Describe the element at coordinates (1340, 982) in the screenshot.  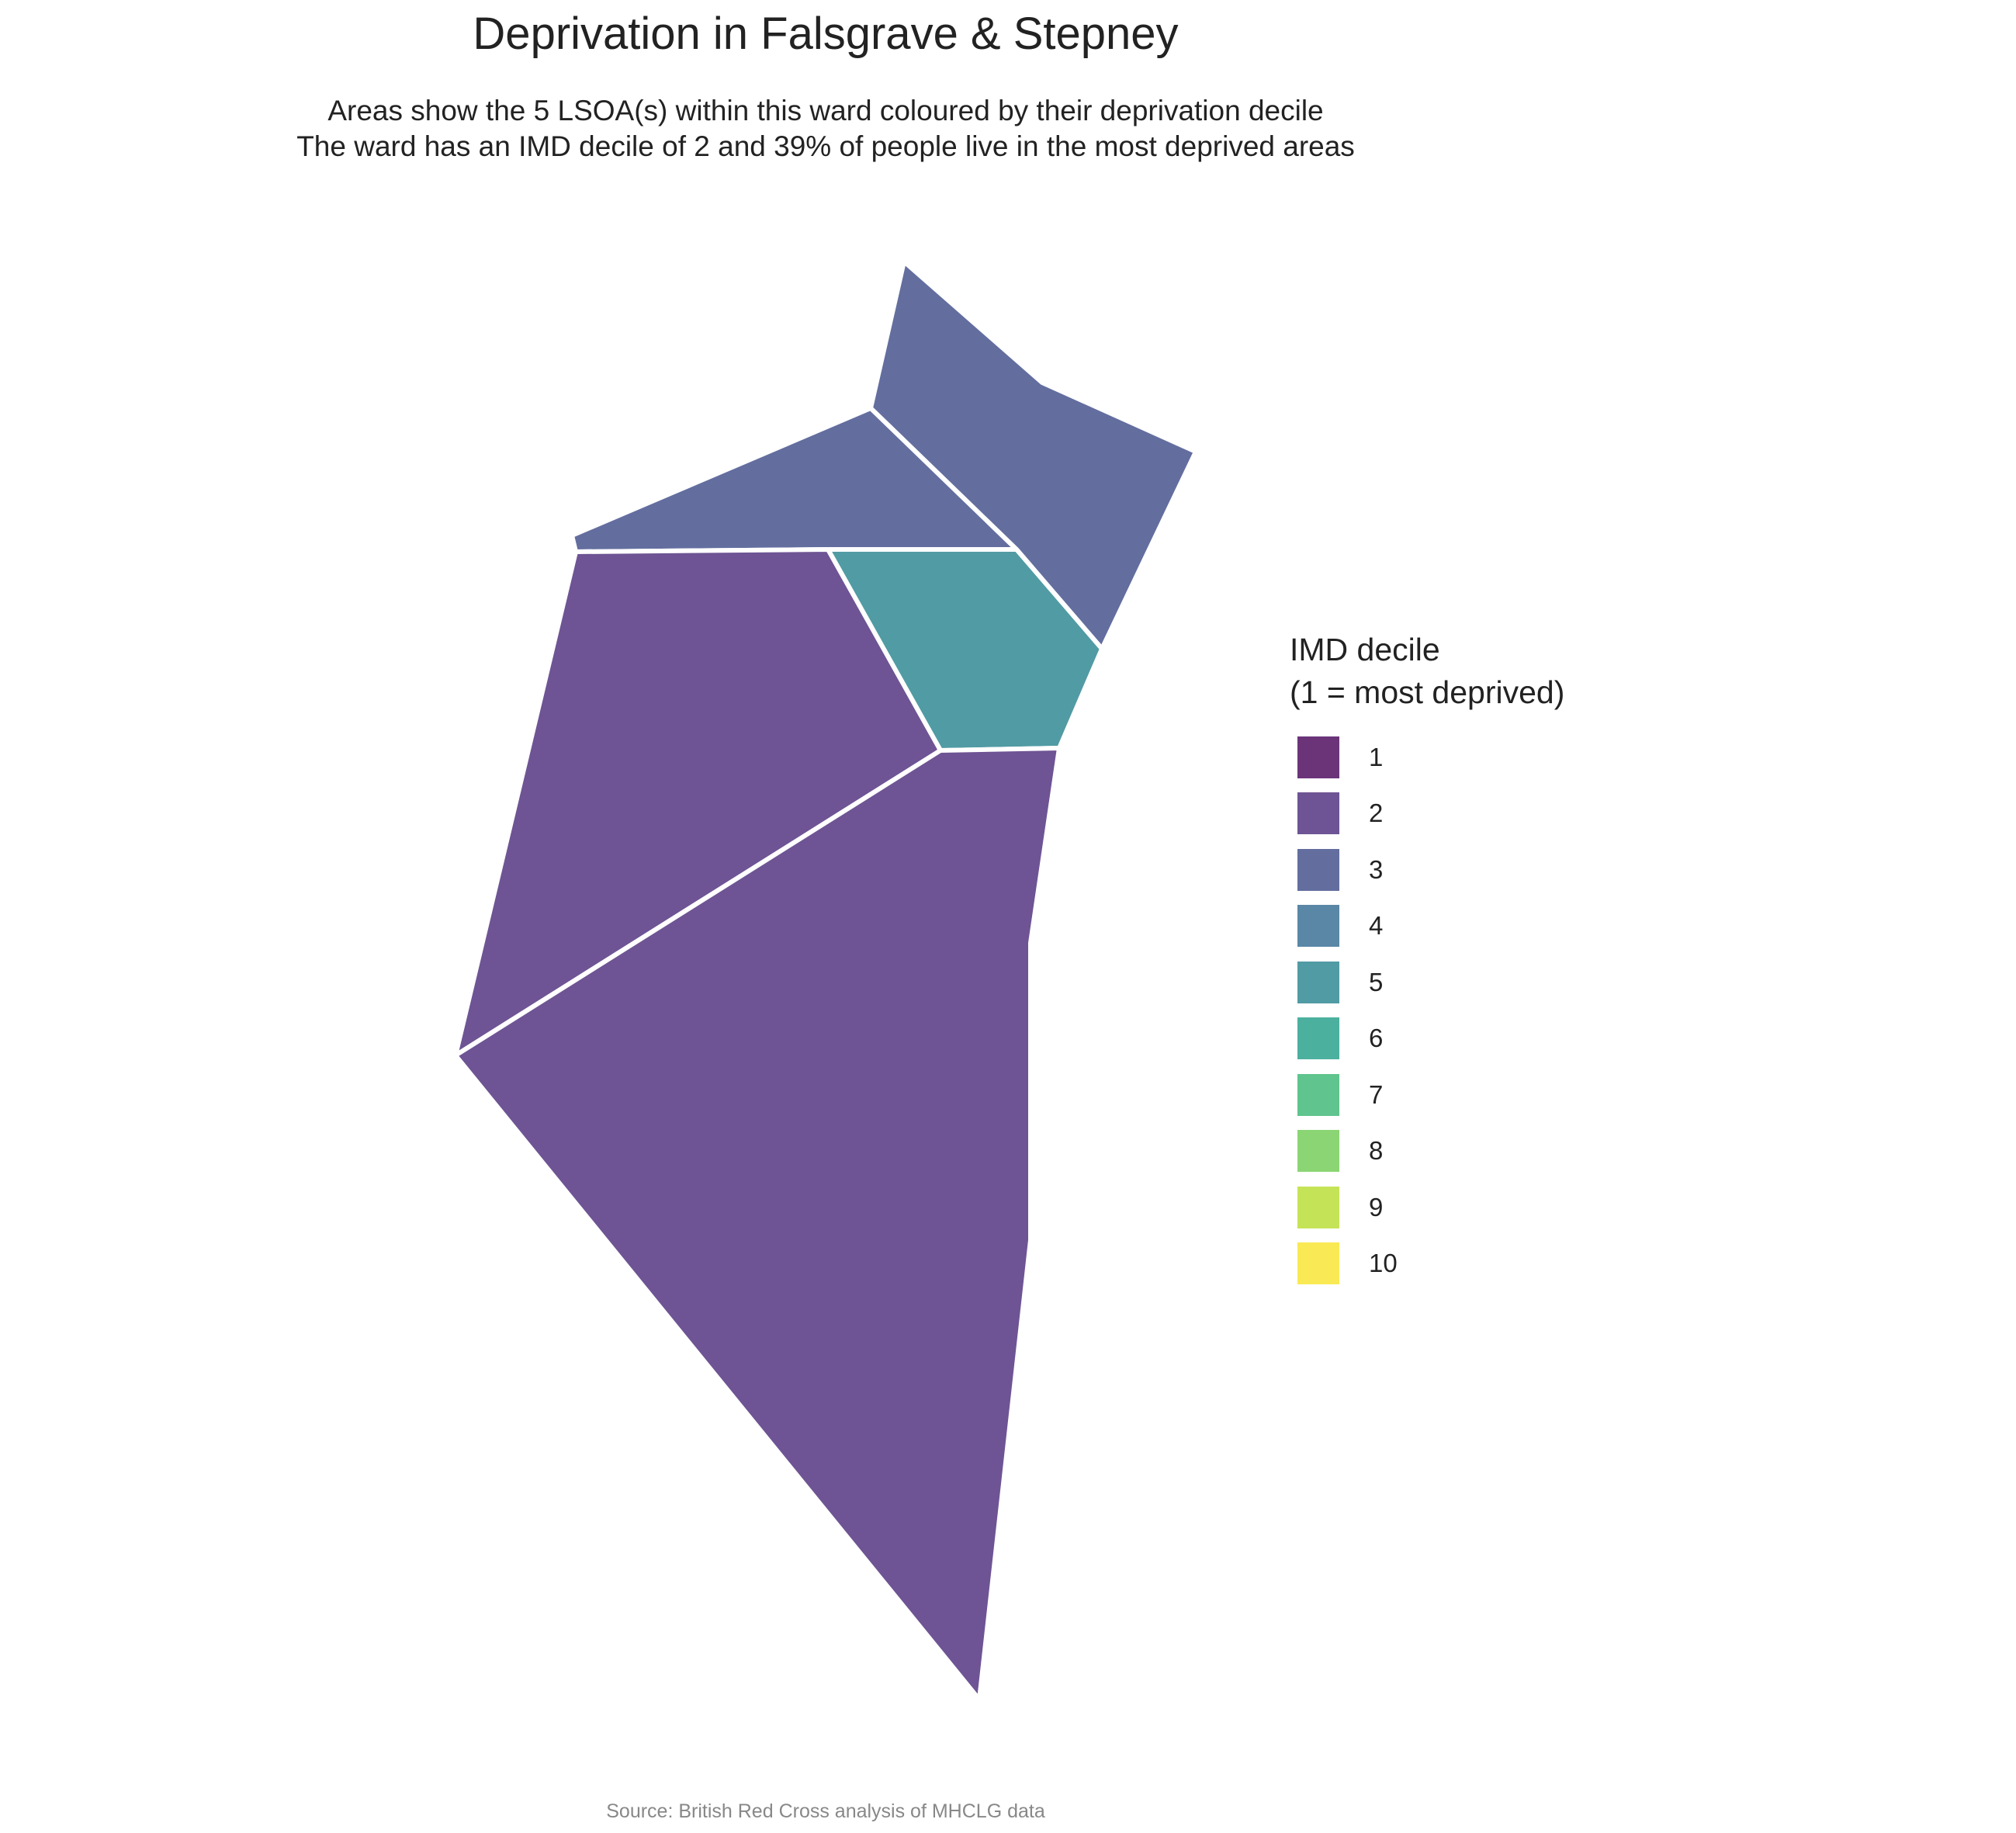
I see `legend-item-5: 5` at that location.